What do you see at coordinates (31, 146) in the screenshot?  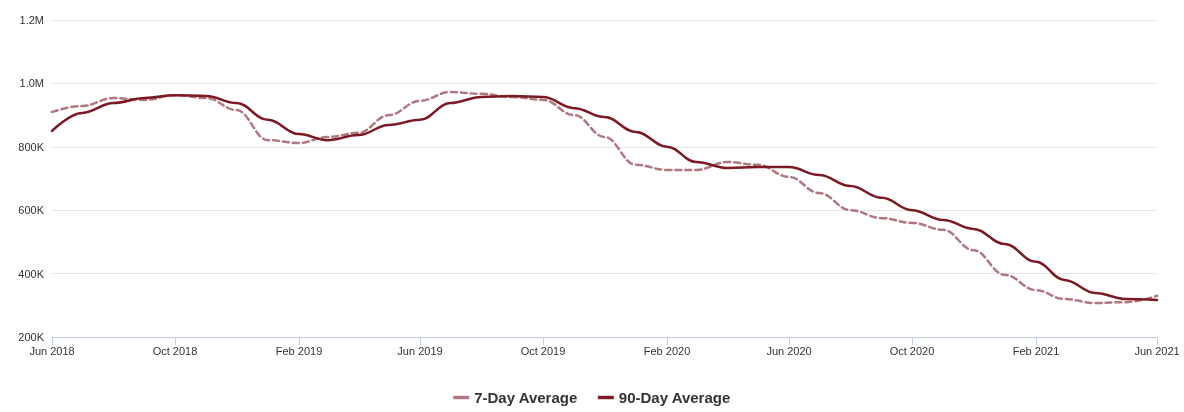 I see `y-tick-label: 800K` at bounding box center [31, 146].